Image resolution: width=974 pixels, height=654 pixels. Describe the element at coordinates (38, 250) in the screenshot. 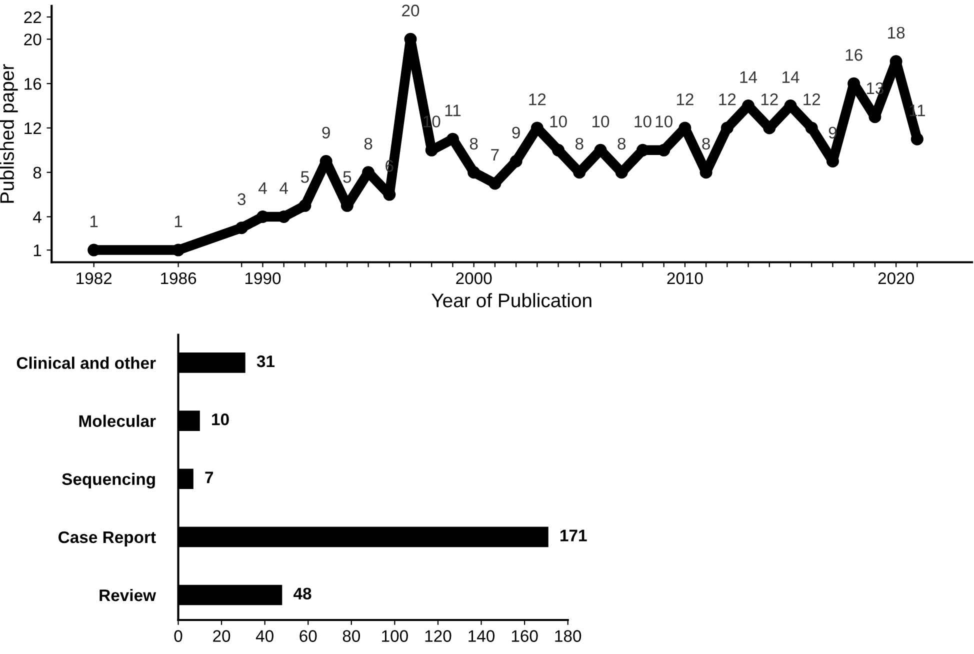

I see `y-tick-label: 1` at that location.